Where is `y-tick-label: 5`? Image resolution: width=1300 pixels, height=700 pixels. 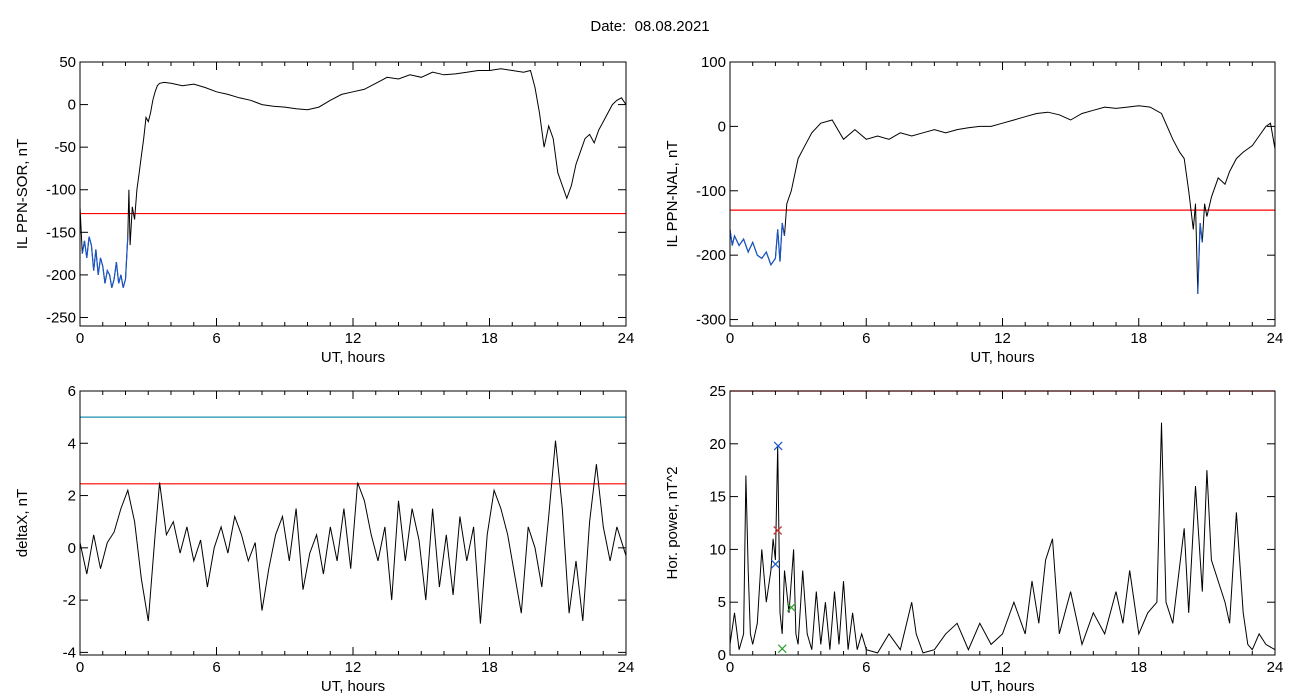 y-tick-label: 5 is located at coordinates (722, 602).